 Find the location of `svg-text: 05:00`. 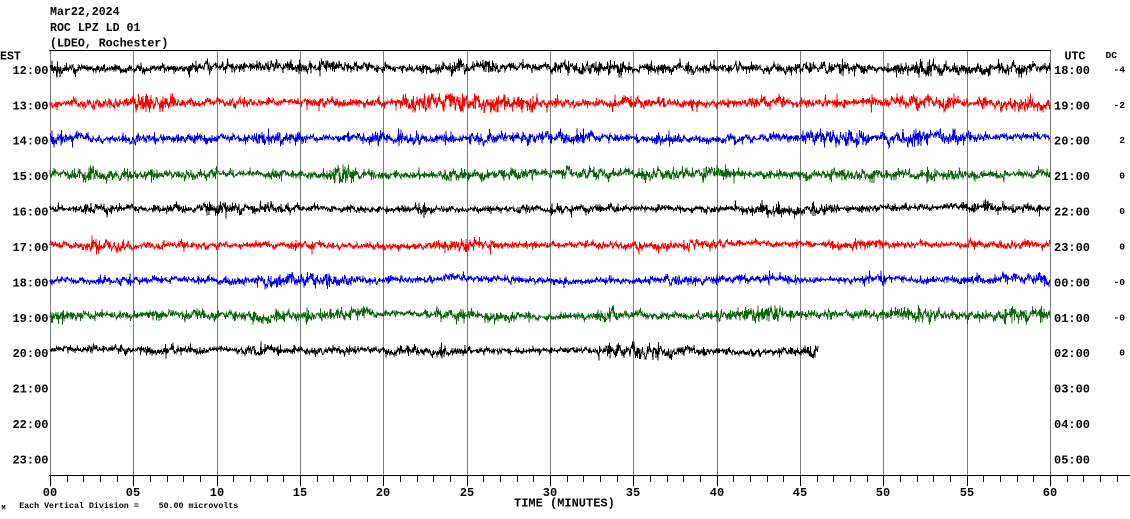

svg-text: 05:00 is located at coordinates (1072, 461).